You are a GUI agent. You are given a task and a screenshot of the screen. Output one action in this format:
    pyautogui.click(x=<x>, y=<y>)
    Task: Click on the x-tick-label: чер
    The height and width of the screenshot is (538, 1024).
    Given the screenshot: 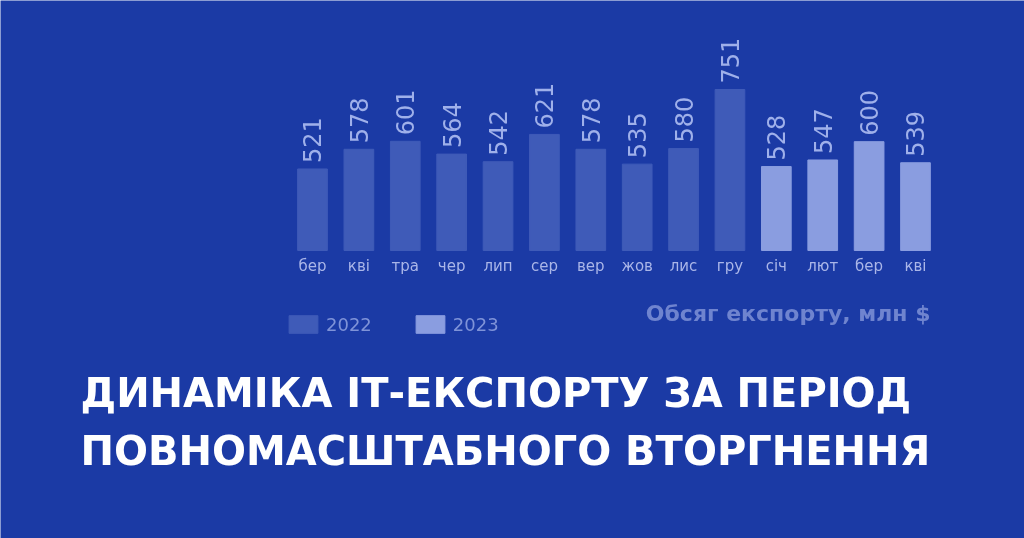 What is the action you would take?
    pyautogui.click(x=451, y=265)
    